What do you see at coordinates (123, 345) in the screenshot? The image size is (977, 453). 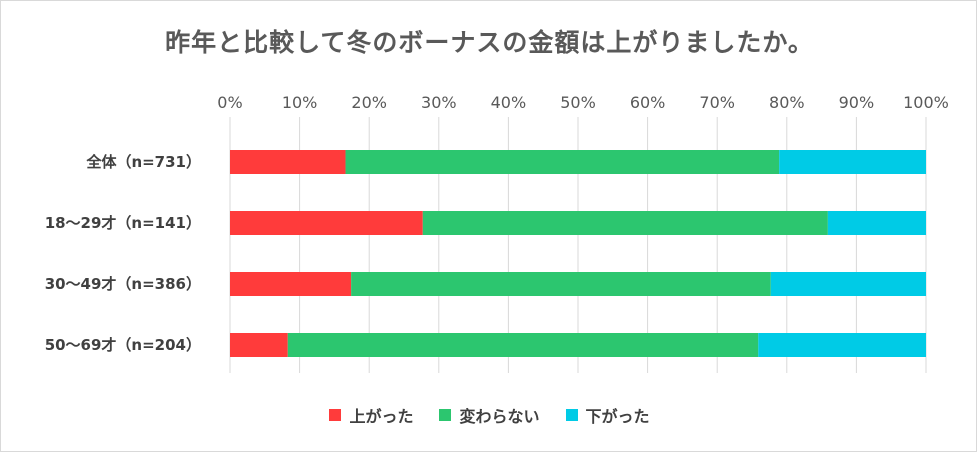 I see `category-label: 50～69才（n=204）` at bounding box center [123, 345].